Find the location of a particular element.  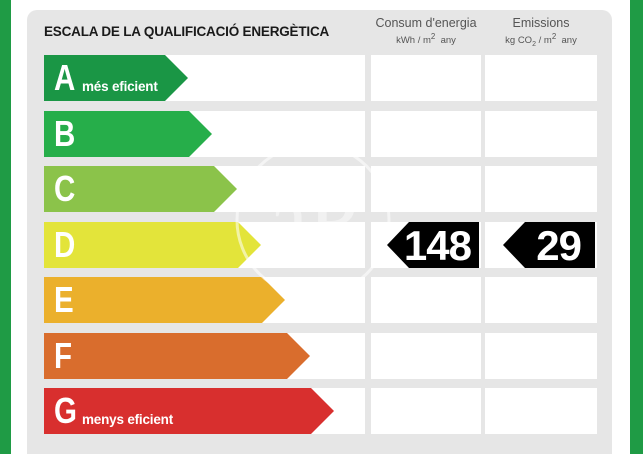

energy-column-header: Consum d'energia kWh / m2 any is located at coordinates (426, 31).